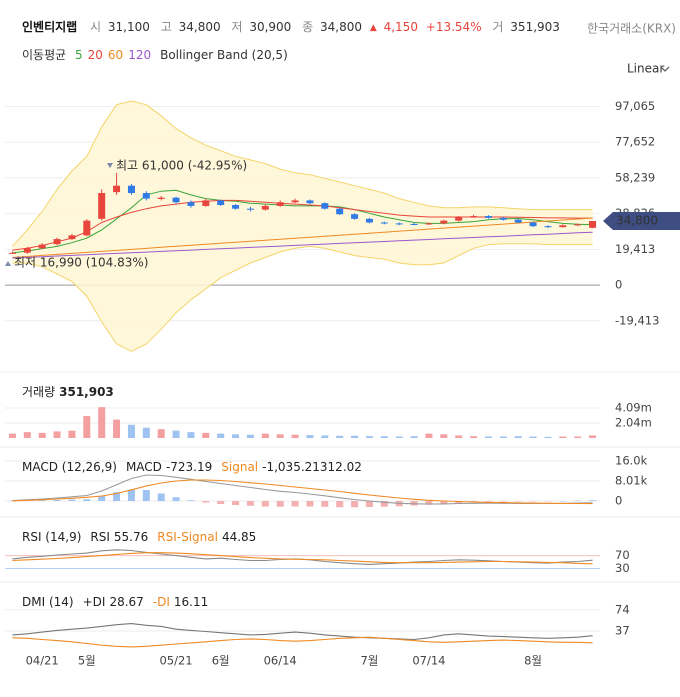 The image size is (680, 697). Describe the element at coordinates (280, 661) in the screenshot. I see `x-tick-label: 06/14` at that location.